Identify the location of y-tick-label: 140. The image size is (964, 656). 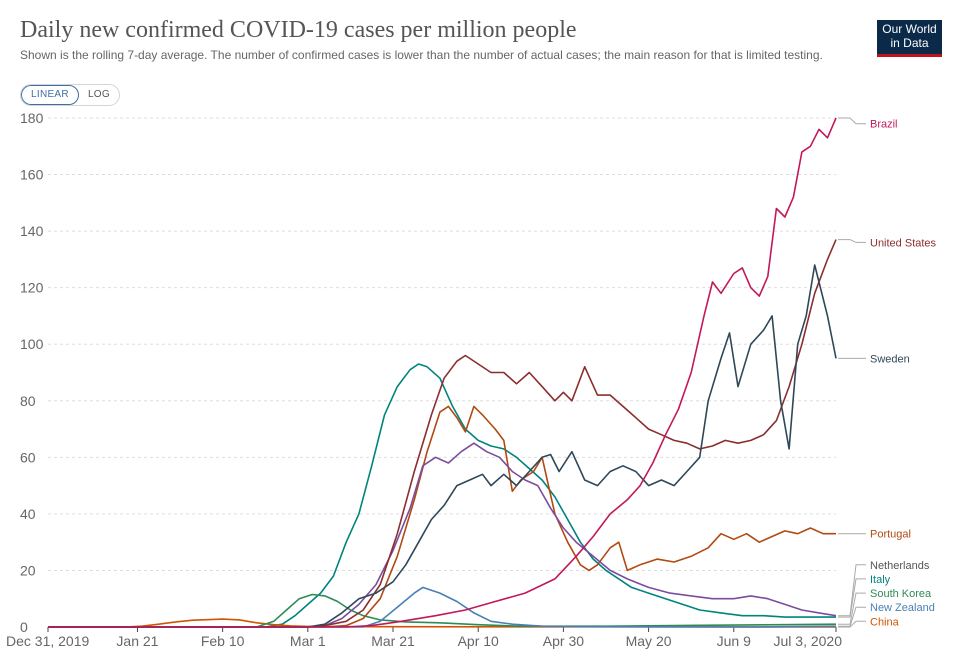
(32, 231).